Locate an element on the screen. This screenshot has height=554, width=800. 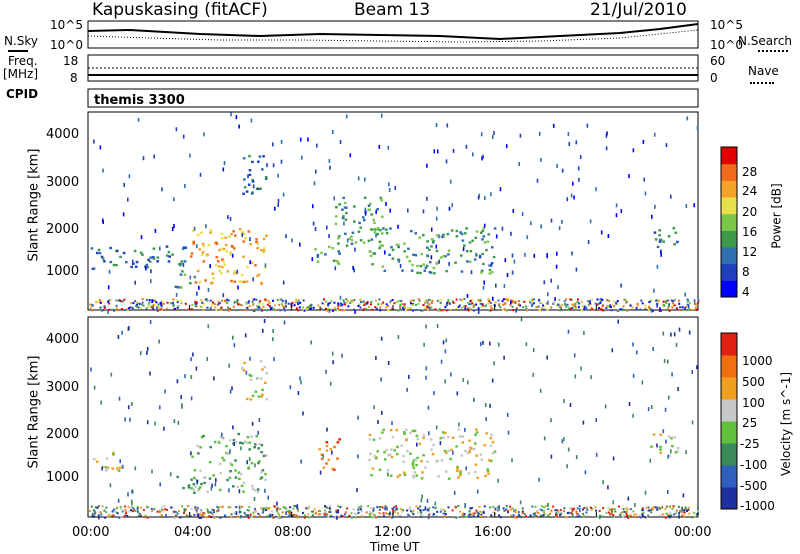
freq-label-line1: Freq. is located at coordinates (23, 61).